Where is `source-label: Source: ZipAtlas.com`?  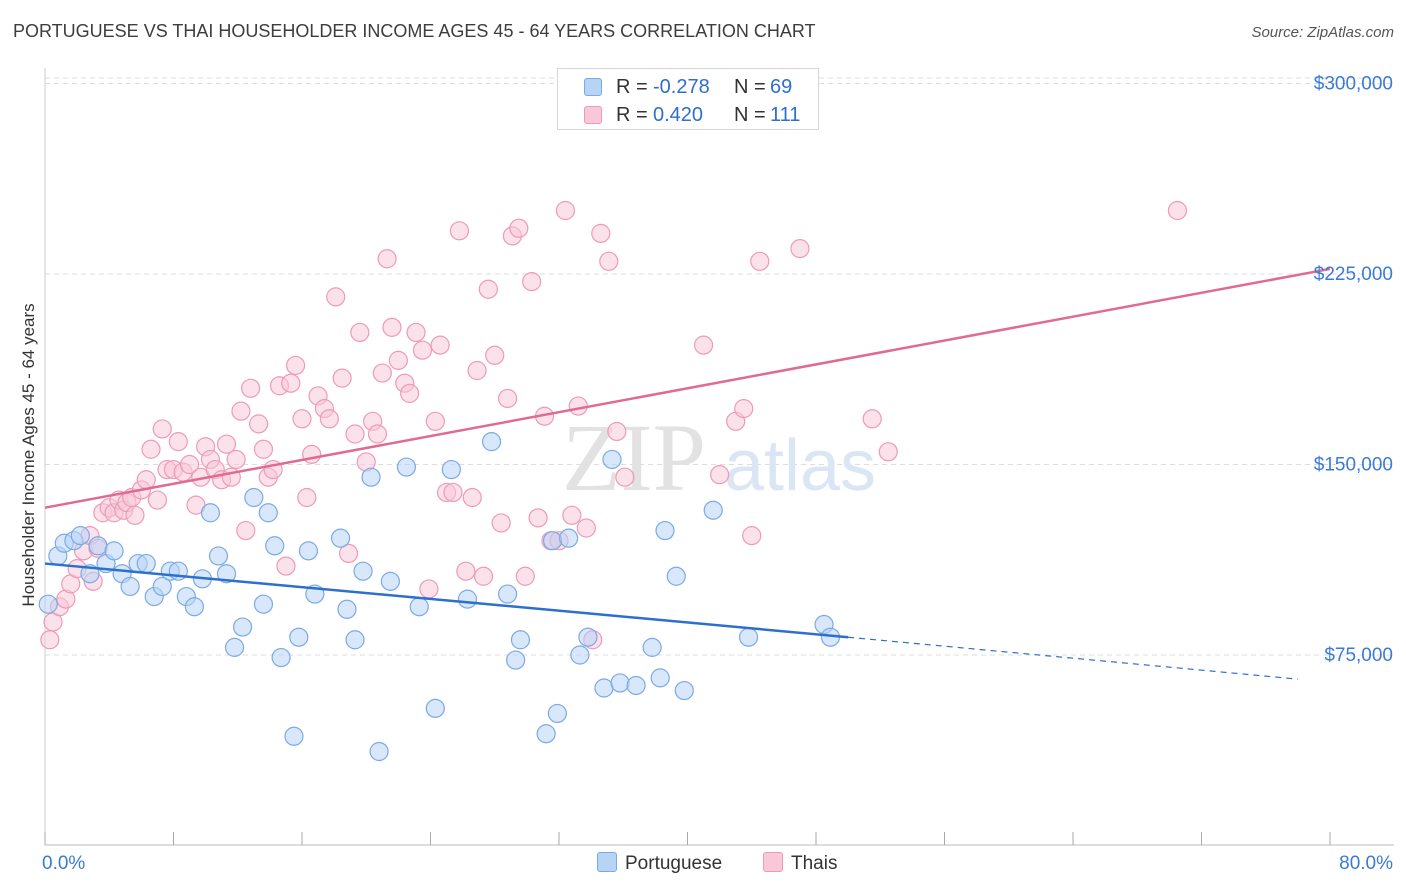 source-label: Source: ZipAtlas.com is located at coordinates (1322, 32).